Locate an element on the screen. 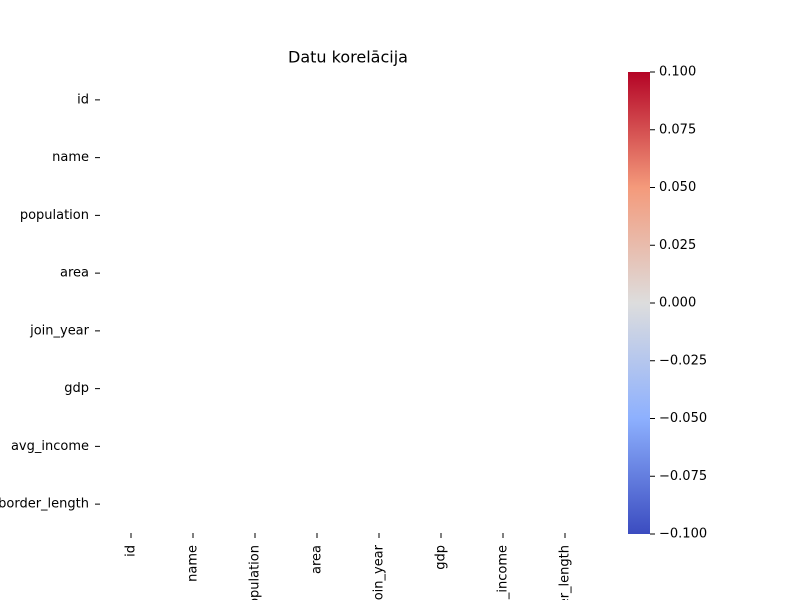 This screenshot has height=600, width=800. colorbar-tick-label: 0.000 is located at coordinates (677, 303).